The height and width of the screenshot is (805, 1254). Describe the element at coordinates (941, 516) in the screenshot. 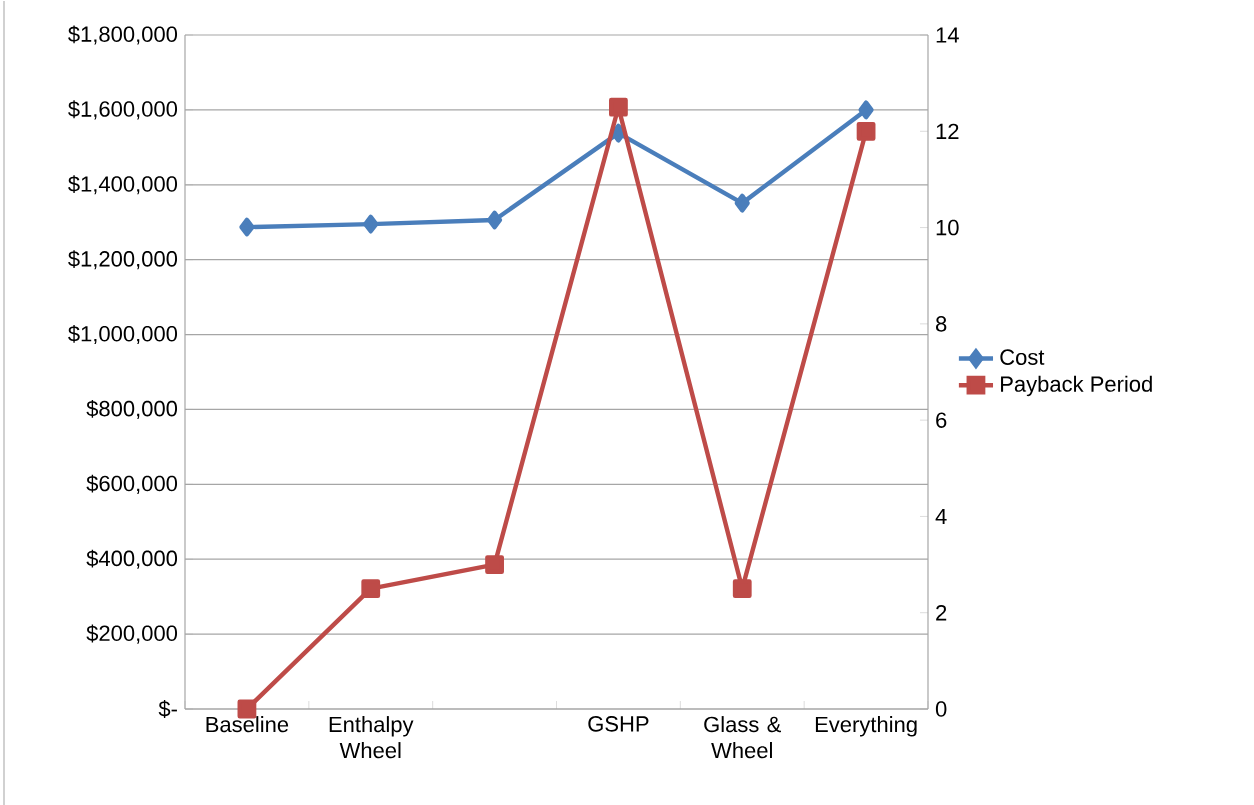

I see `y2-tick-label: 4` at that location.